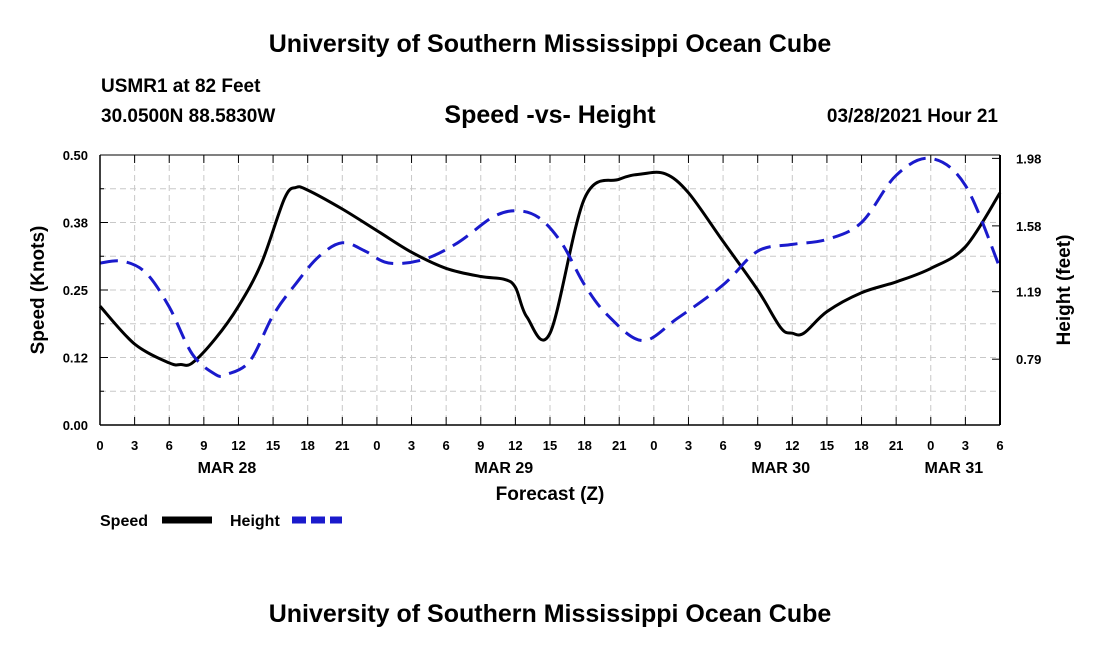 The height and width of the screenshot is (650, 1100). What do you see at coordinates (1028, 359) in the screenshot?
I see `y-right-tick-label: 0.79` at bounding box center [1028, 359].